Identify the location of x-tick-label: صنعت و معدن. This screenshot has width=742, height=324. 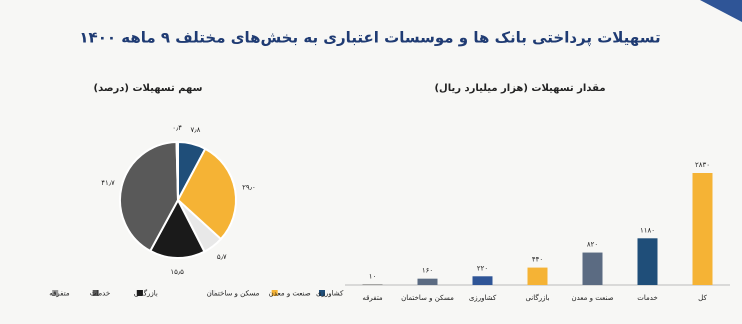
(592, 298).